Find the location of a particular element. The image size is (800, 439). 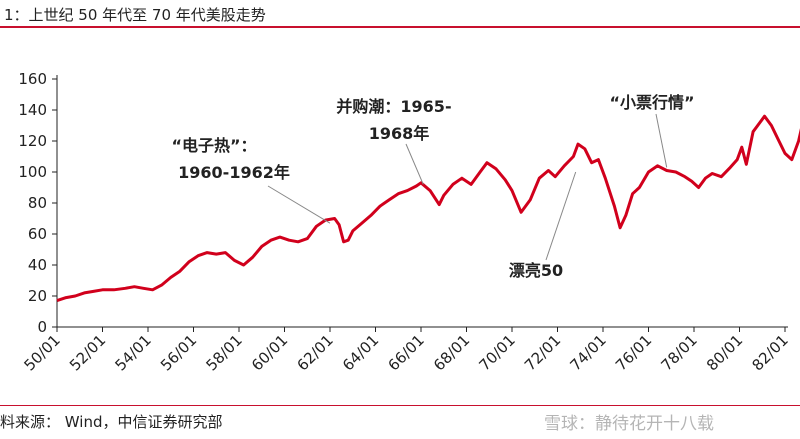

x-tick-label: 54/01 is located at coordinates (133, 352).